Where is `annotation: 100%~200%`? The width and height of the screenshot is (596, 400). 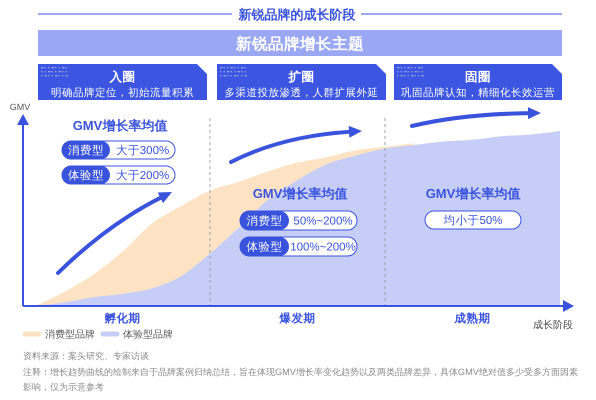 annotation: 100%~200% is located at coordinates (323, 248).